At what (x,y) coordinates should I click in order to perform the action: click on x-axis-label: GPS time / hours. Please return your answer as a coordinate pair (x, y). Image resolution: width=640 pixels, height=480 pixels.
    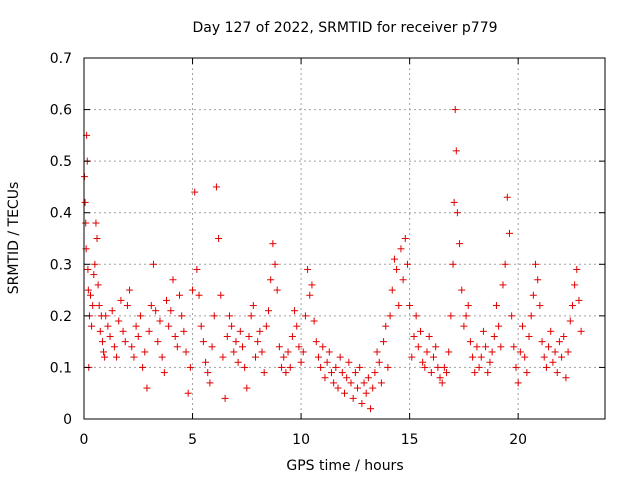
    Looking at the image, I should click on (344, 466).